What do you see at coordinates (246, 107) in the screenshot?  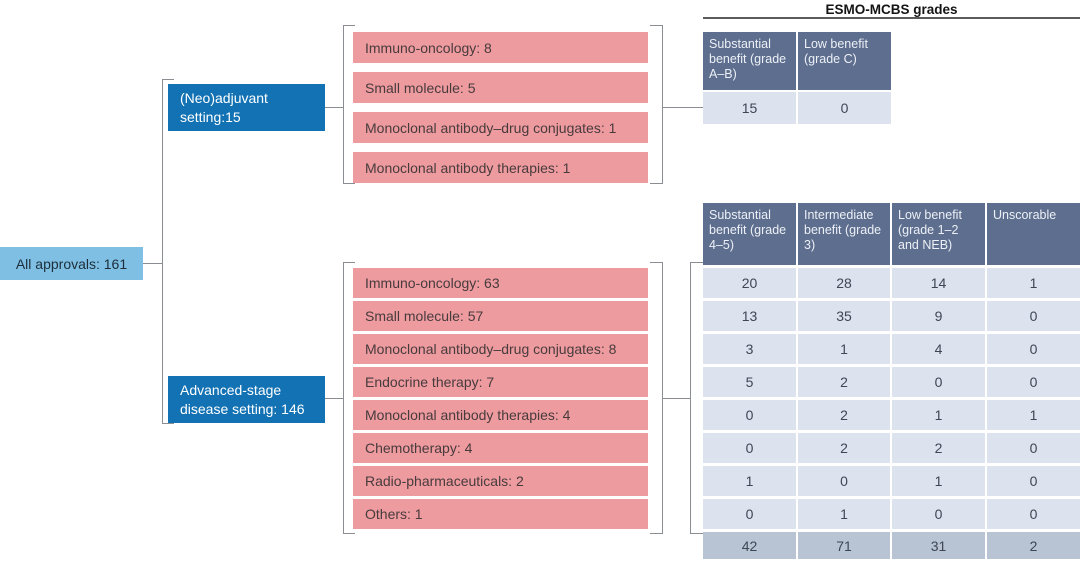 I see `neoadjuvant-setting-box: (Neo)adjuvant setting:15` at bounding box center [246, 107].